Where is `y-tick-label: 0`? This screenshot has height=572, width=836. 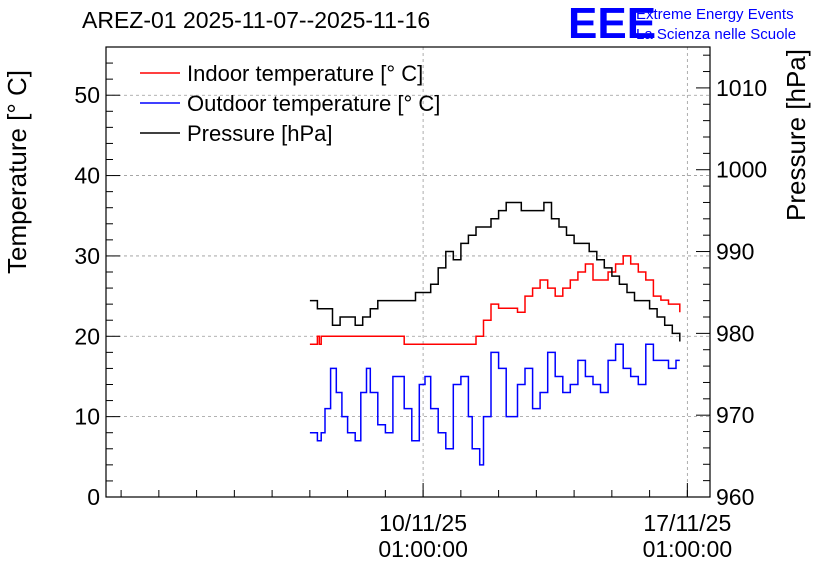
y-tick-label: 0 is located at coordinates (93, 497).